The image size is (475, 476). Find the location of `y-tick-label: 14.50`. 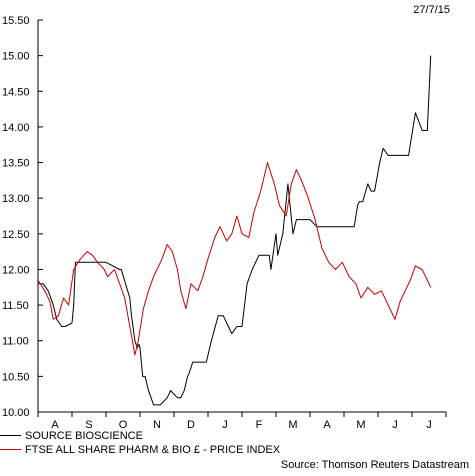

y-tick-label: 14.50 is located at coordinates (16, 92).